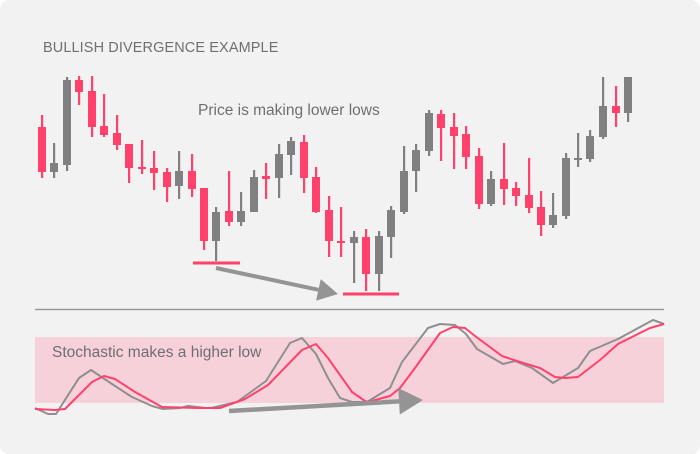 The height and width of the screenshot is (454, 700). What do you see at coordinates (276, 283) in the screenshot?
I see `price-downtrend-arrow-icon` at bounding box center [276, 283].